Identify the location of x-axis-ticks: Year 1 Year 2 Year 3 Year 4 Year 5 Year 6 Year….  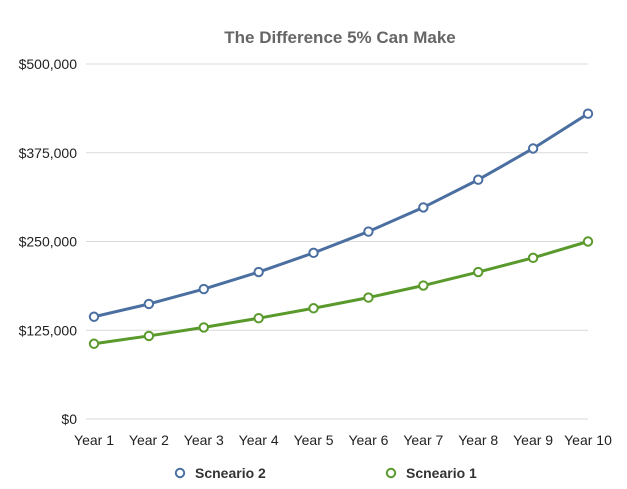
(343, 440).